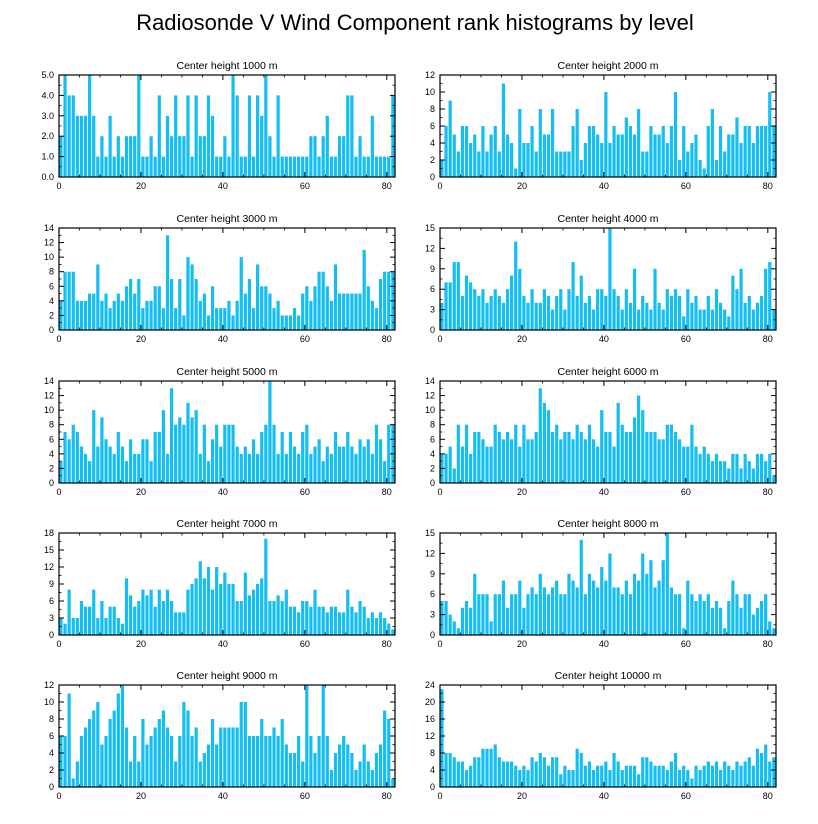 The image size is (818, 824). I want to click on y-tick-label: 6, so click(51, 601).